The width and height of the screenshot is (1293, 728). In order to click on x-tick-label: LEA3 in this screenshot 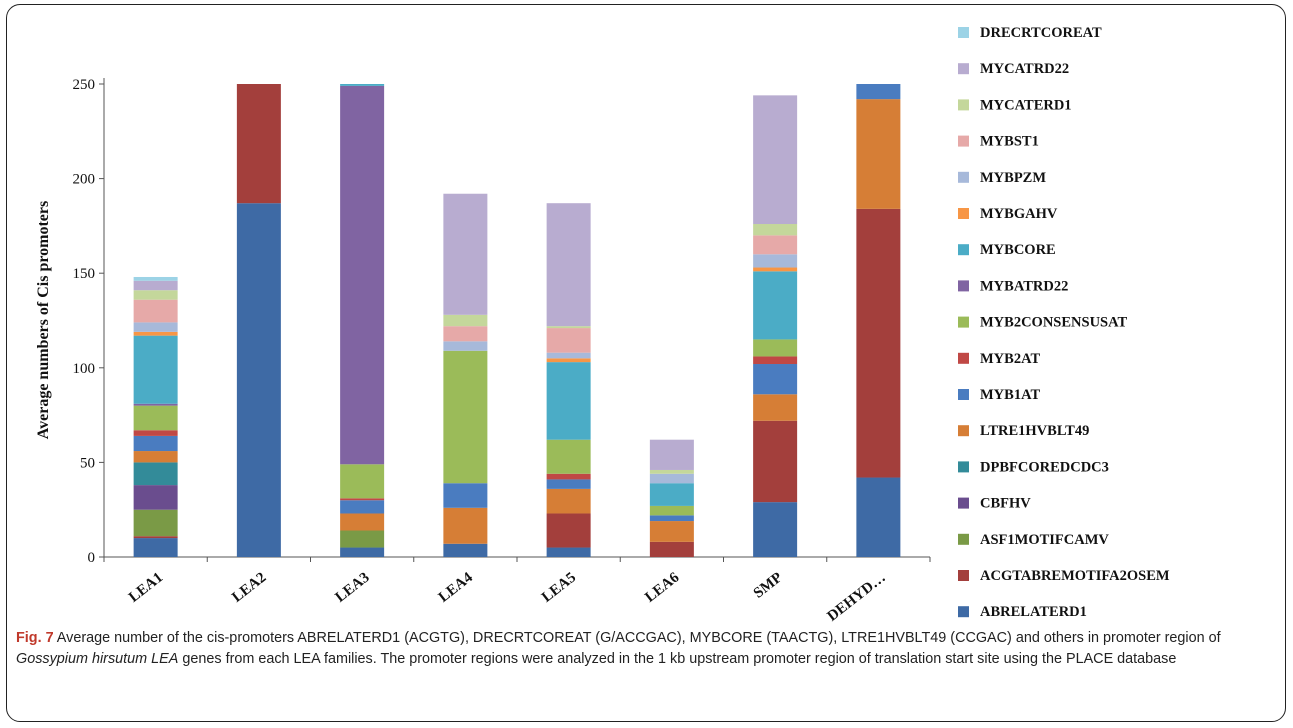, I will do `click(353, 588)`.